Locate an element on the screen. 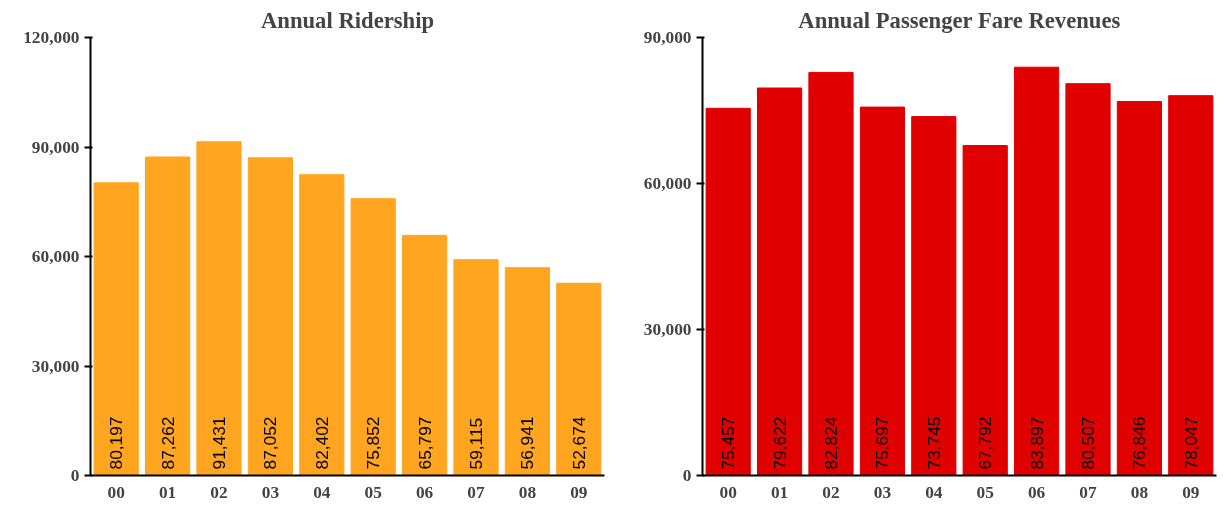 This screenshot has width=1231, height=508. chart-title: Annual Passenger Fare Revenues is located at coordinates (959, 20).